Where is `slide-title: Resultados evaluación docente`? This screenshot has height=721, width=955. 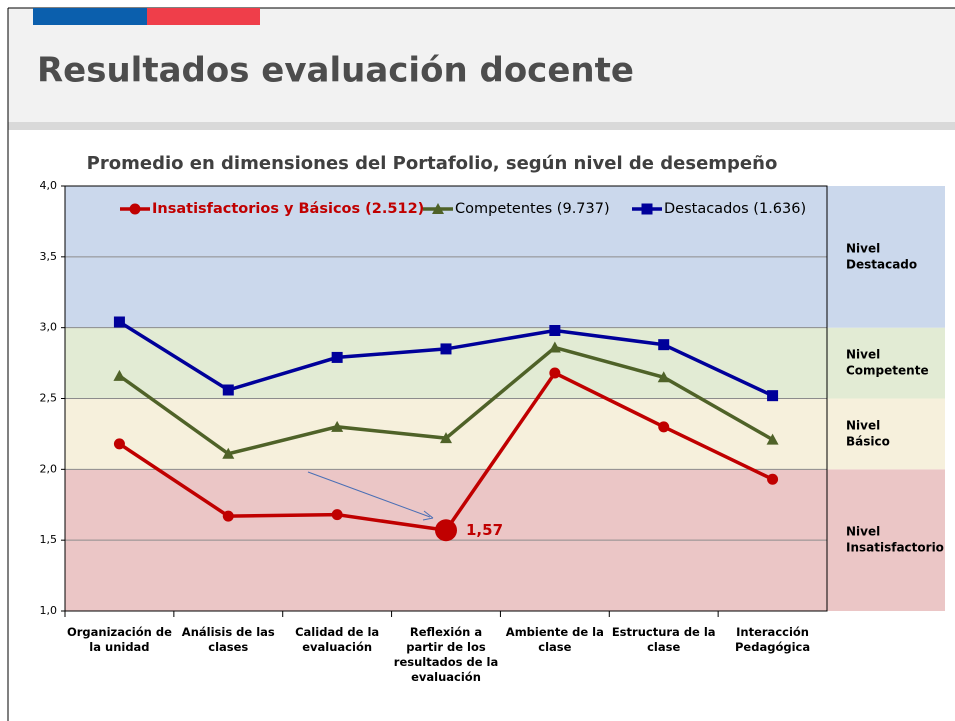 slide-title: Resultados evaluación docente is located at coordinates (335, 71).